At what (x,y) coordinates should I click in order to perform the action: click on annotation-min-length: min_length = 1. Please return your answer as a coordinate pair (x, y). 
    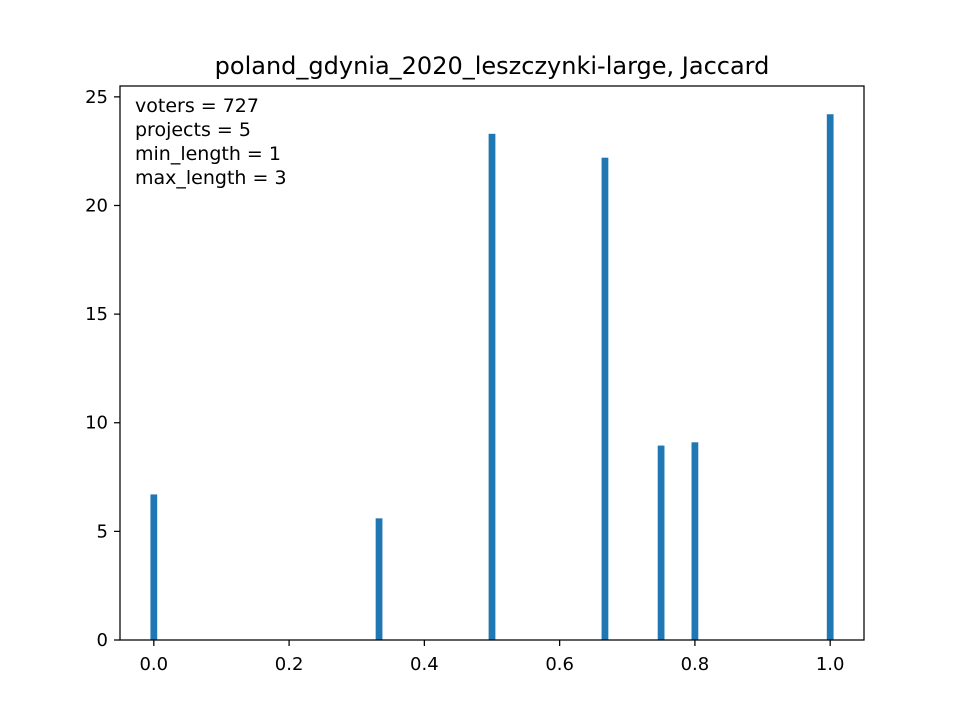
    Looking at the image, I should click on (208, 154).